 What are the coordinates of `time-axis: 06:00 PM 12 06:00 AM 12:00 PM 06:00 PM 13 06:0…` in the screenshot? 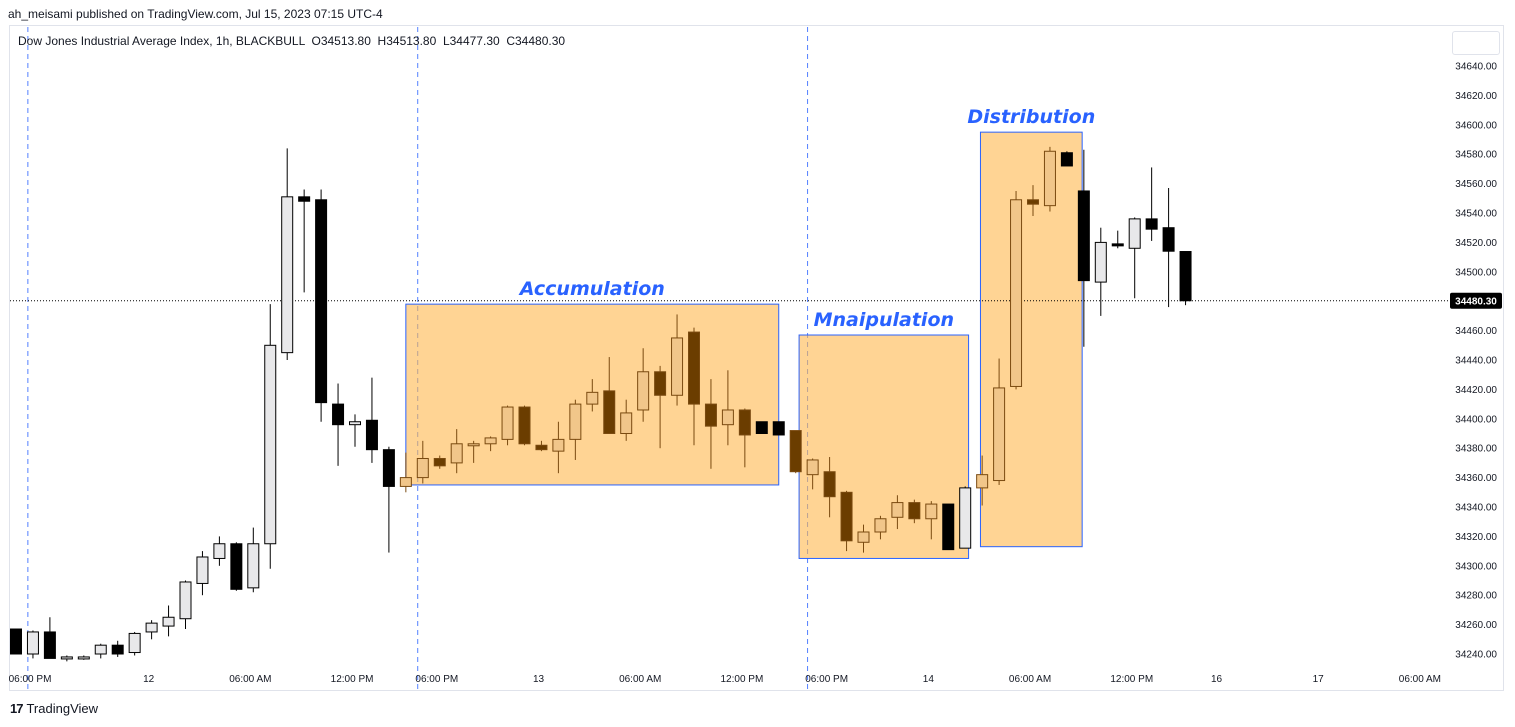 It's located at (725, 679).